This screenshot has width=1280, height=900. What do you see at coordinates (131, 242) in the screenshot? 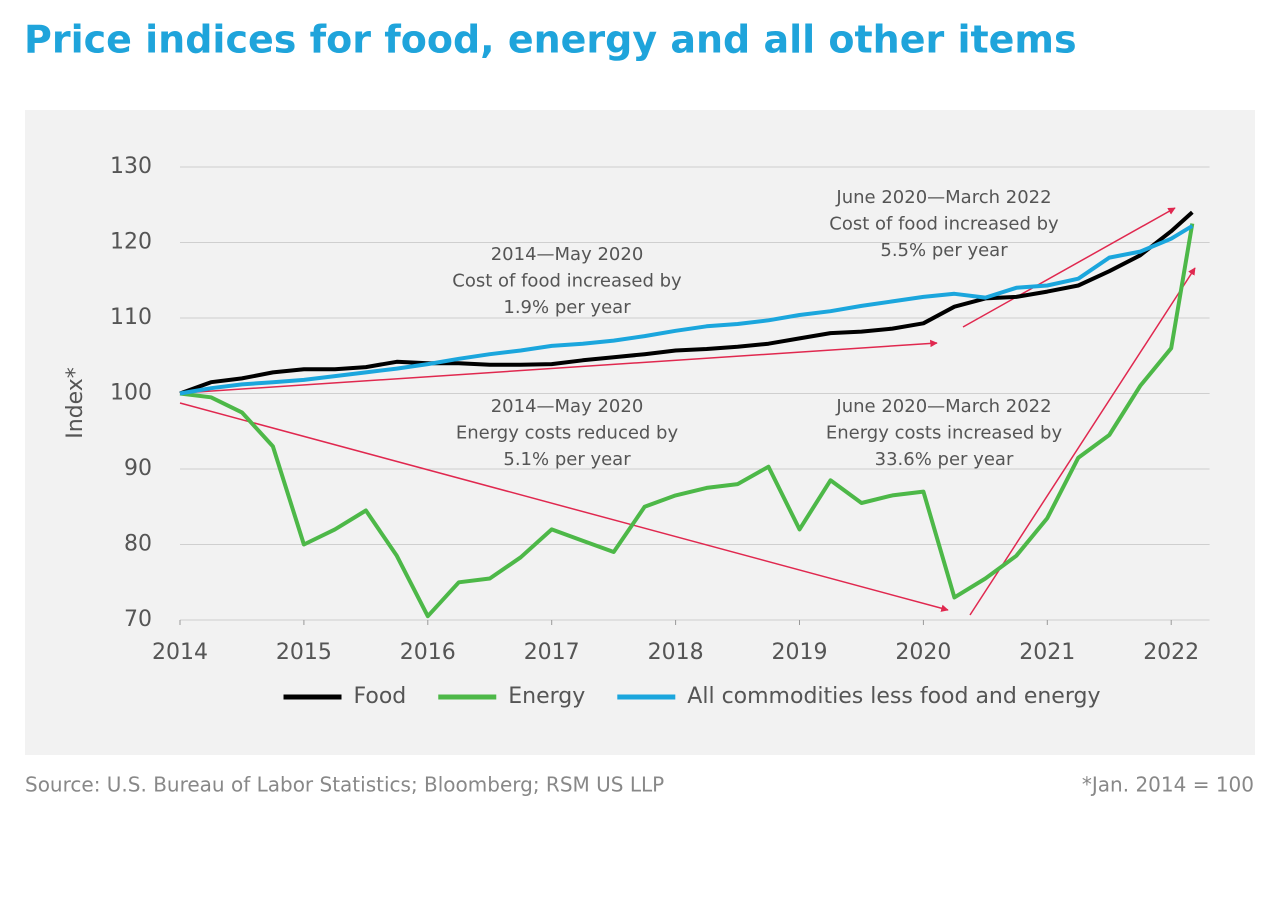
I see `y-tick-label: 120` at bounding box center [131, 242].